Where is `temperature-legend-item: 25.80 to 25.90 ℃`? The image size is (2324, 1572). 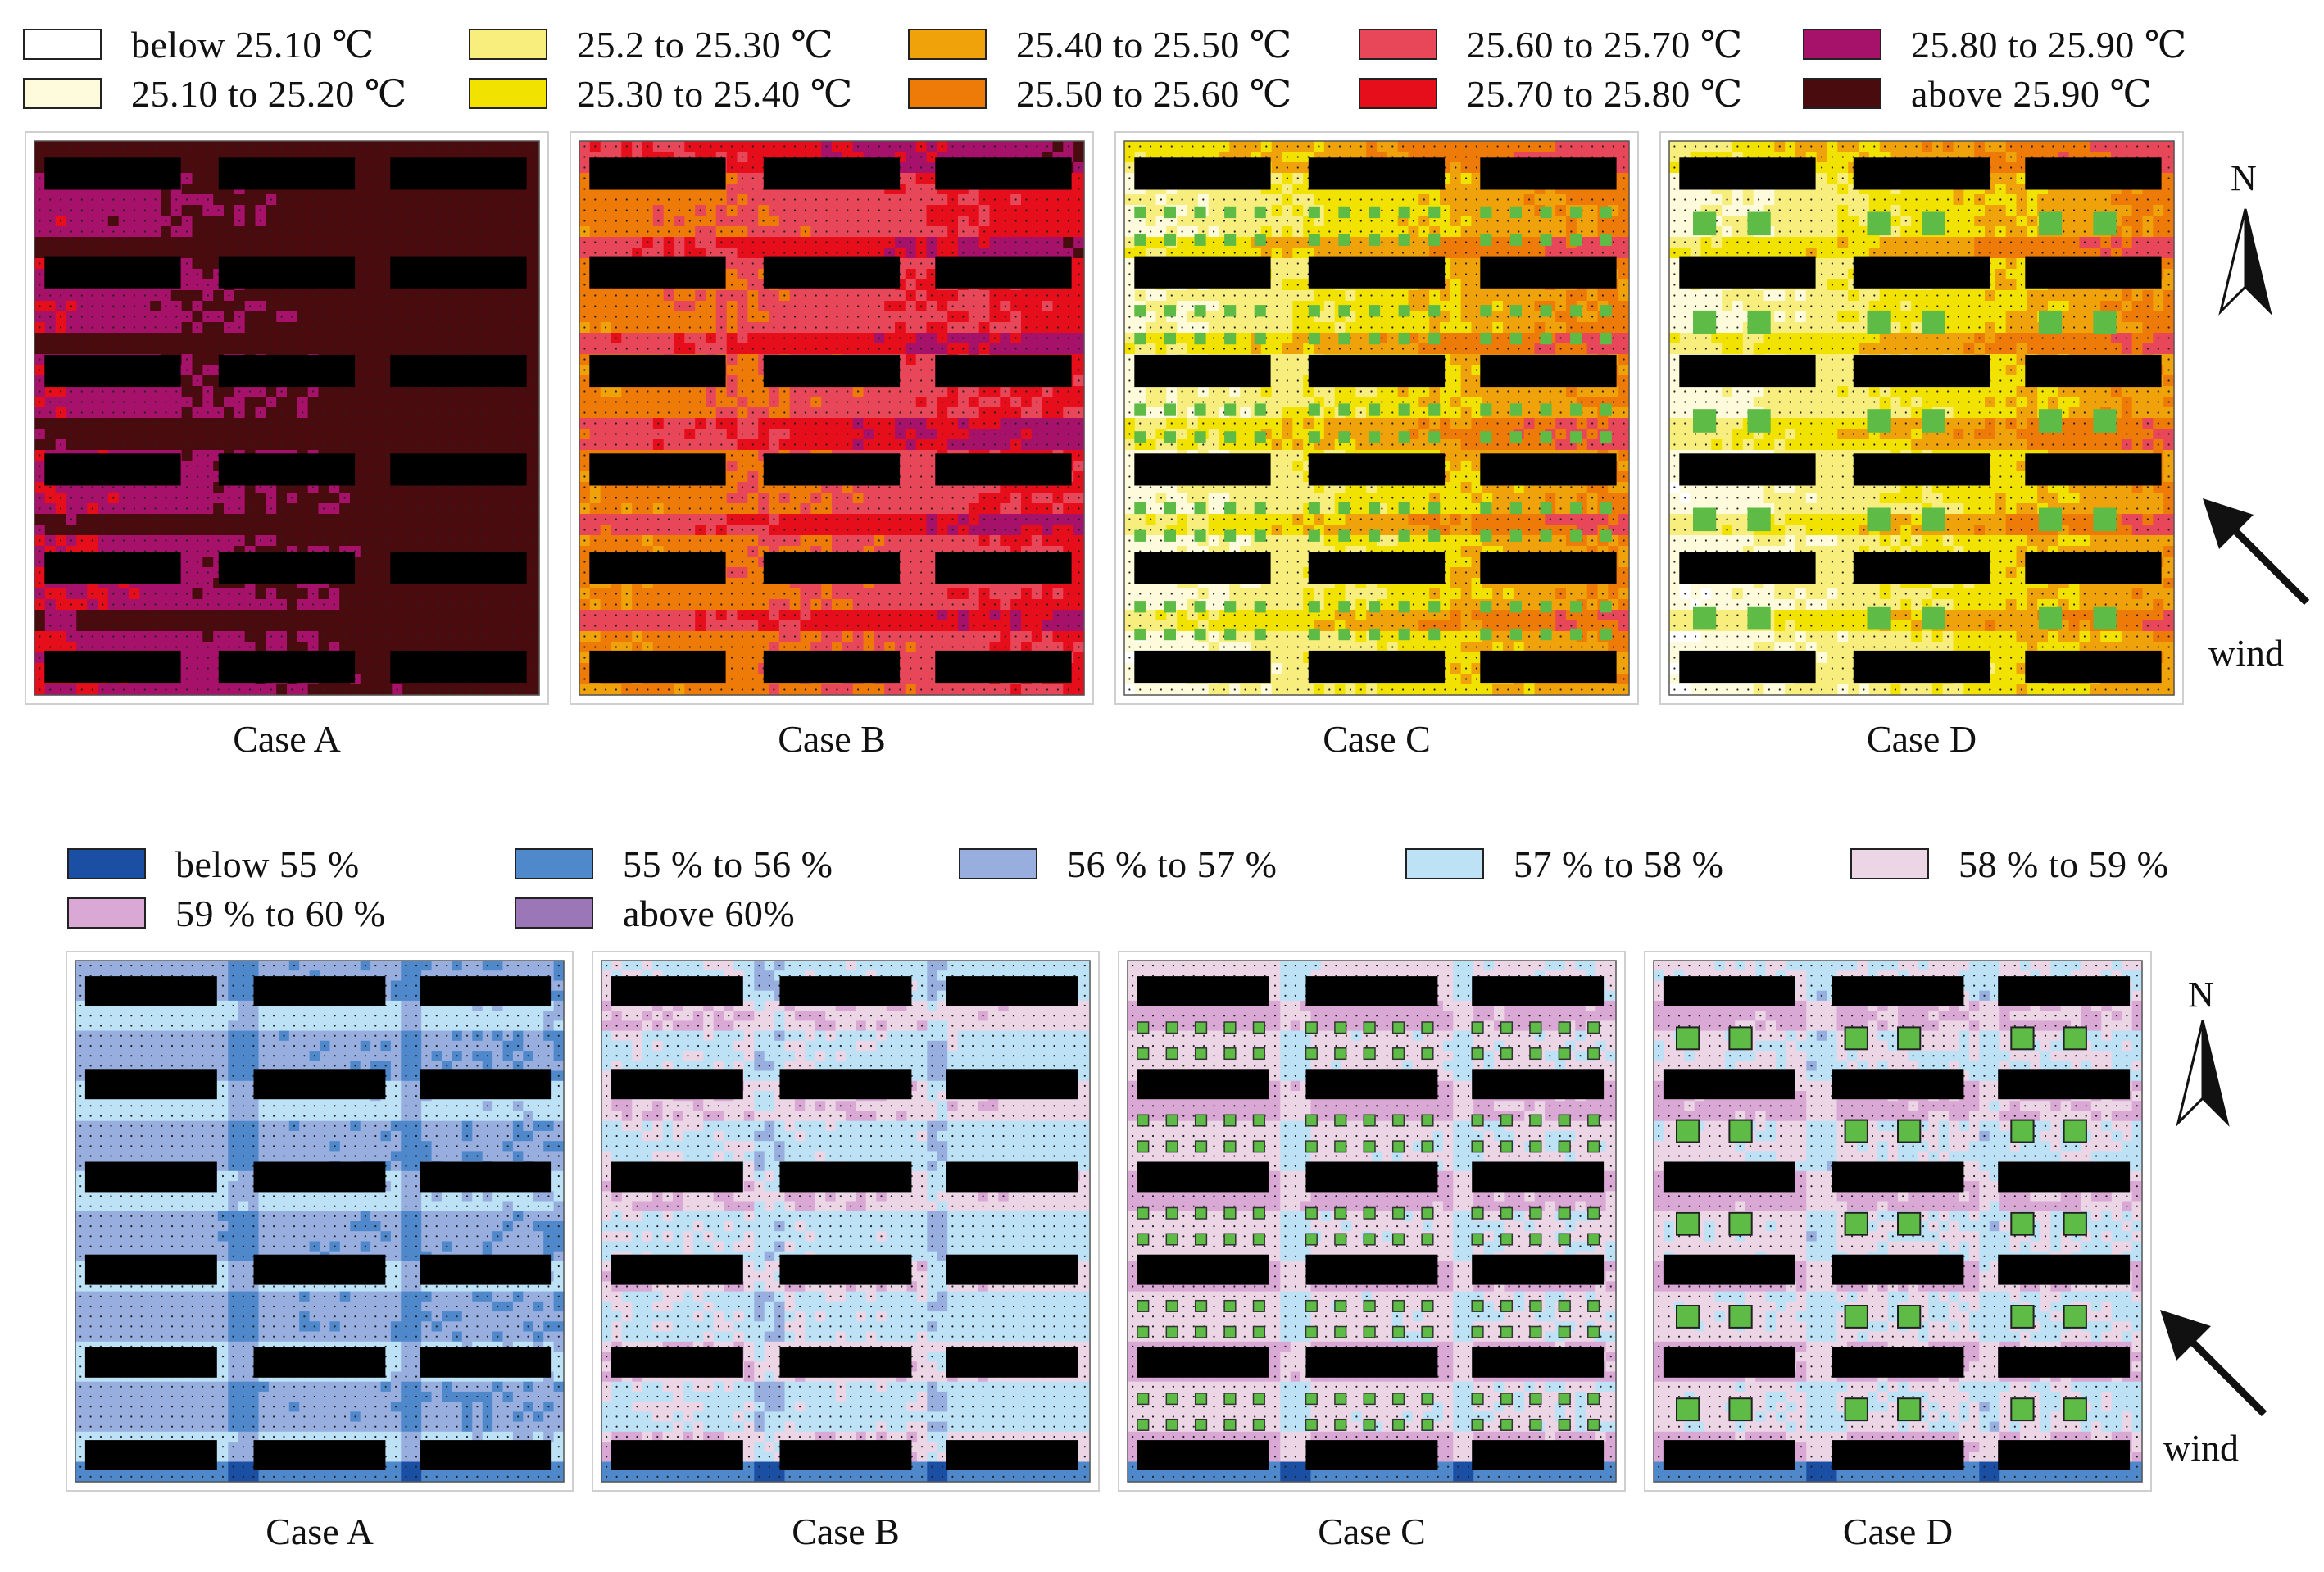
temperature-legend-item: 25.80 to 25.90 ℃ is located at coordinates (1995, 44).